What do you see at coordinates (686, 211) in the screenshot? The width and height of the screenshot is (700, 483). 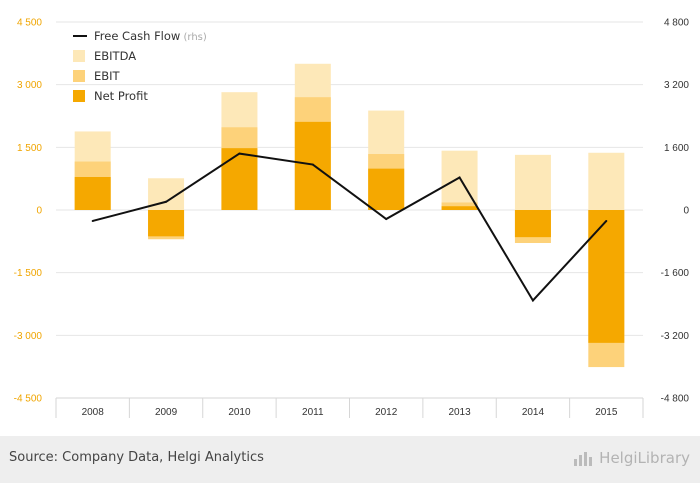 I see `y-right-tick-label: 0` at bounding box center [686, 211].